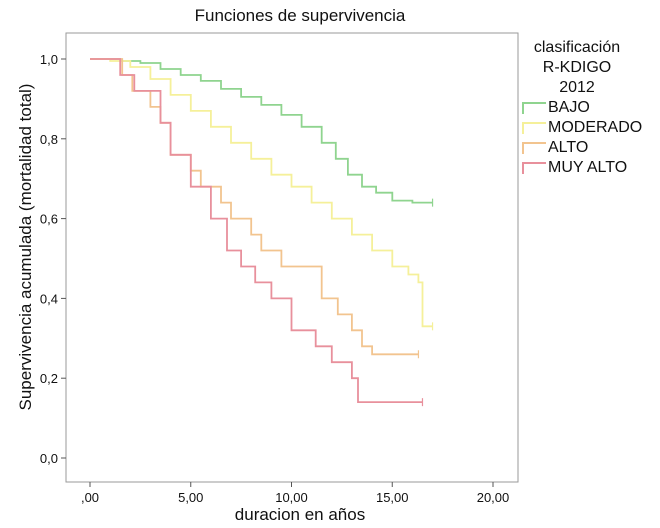 The height and width of the screenshot is (528, 660). What do you see at coordinates (595, 127) in the screenshot?
I see `legend-label-moderado: MODERADO` at bounding box center [595, 127].